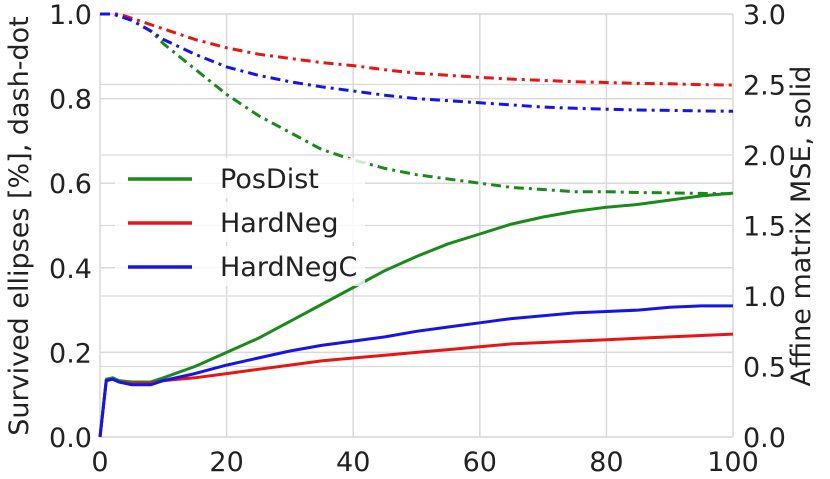 This screenshot has height=479, width=830. I want to click on y-left-tick-label: 0.6, so click(70, 184).